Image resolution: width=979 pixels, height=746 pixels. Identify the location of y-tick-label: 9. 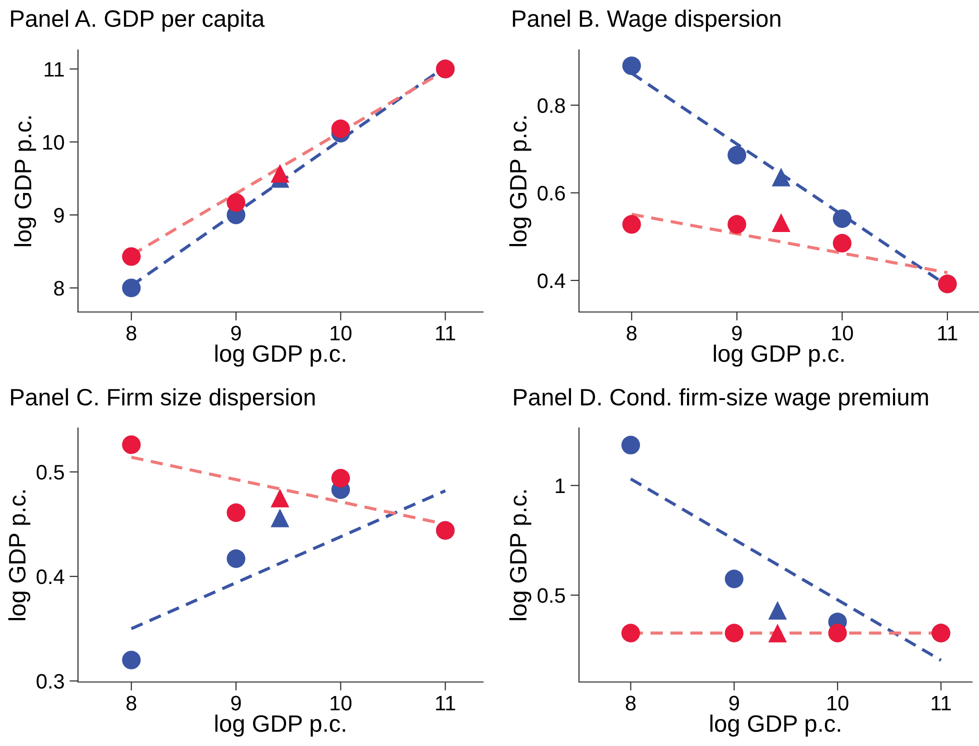
(59, 215).